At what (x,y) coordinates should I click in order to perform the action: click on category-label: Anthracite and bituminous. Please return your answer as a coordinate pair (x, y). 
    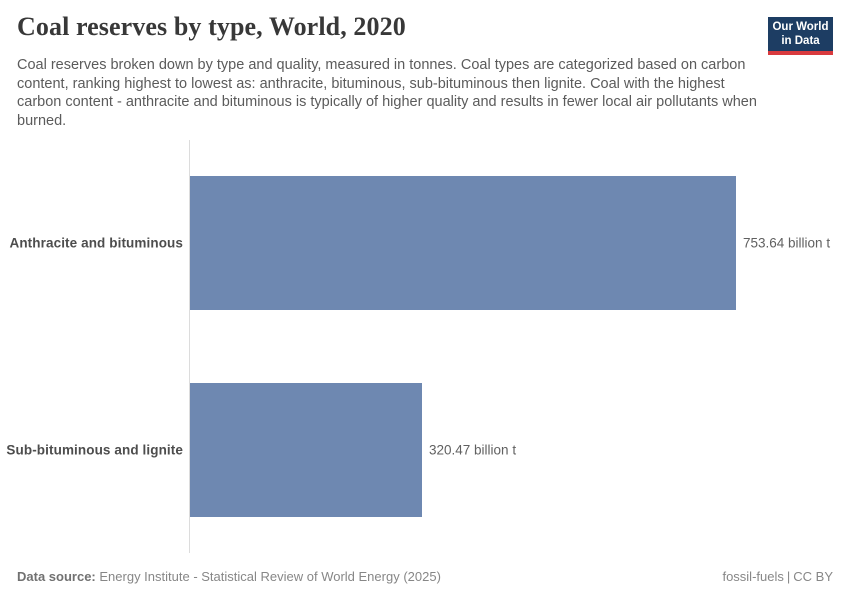
    Looking at the image, I should click on (96, 243).